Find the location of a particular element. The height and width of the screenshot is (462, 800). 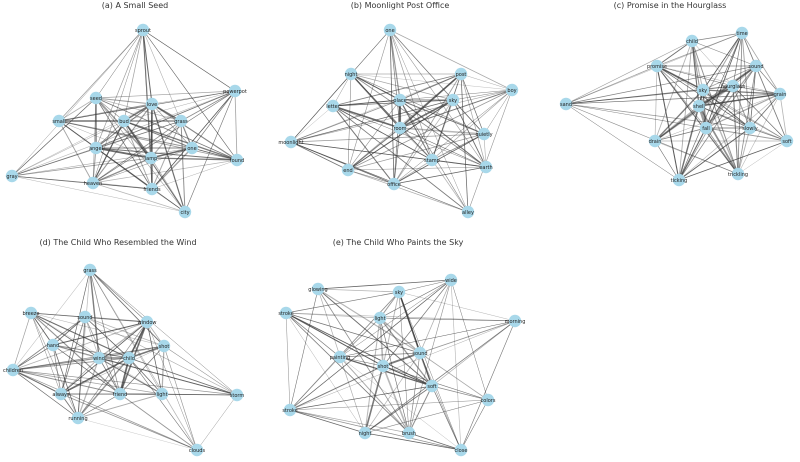

node-label-d-hand: hand is located at coordinates (53, 346).